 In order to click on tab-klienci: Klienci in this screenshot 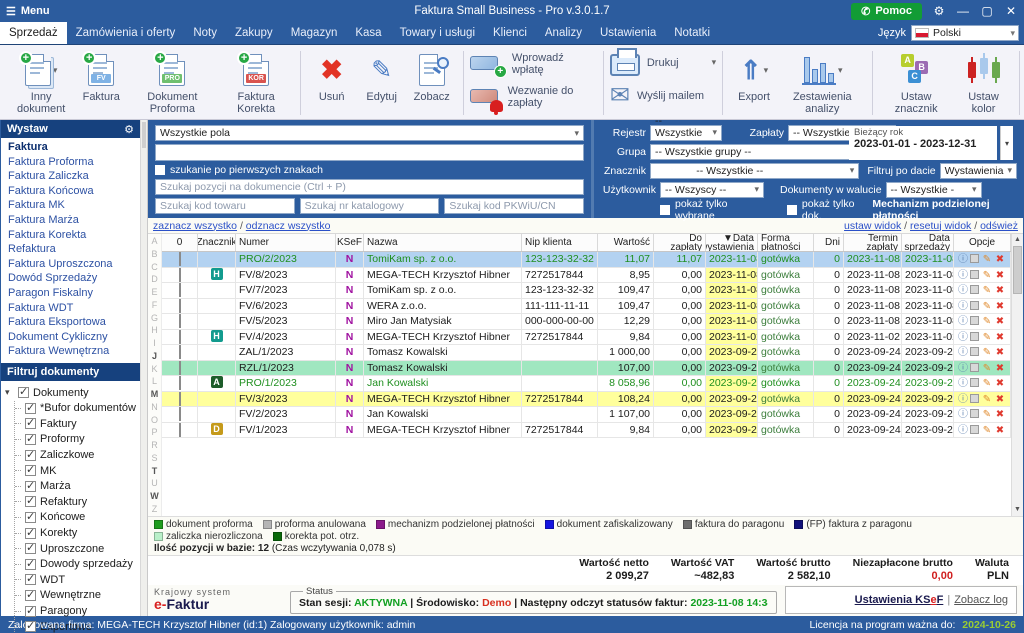, I will do `click(510, 33)`.